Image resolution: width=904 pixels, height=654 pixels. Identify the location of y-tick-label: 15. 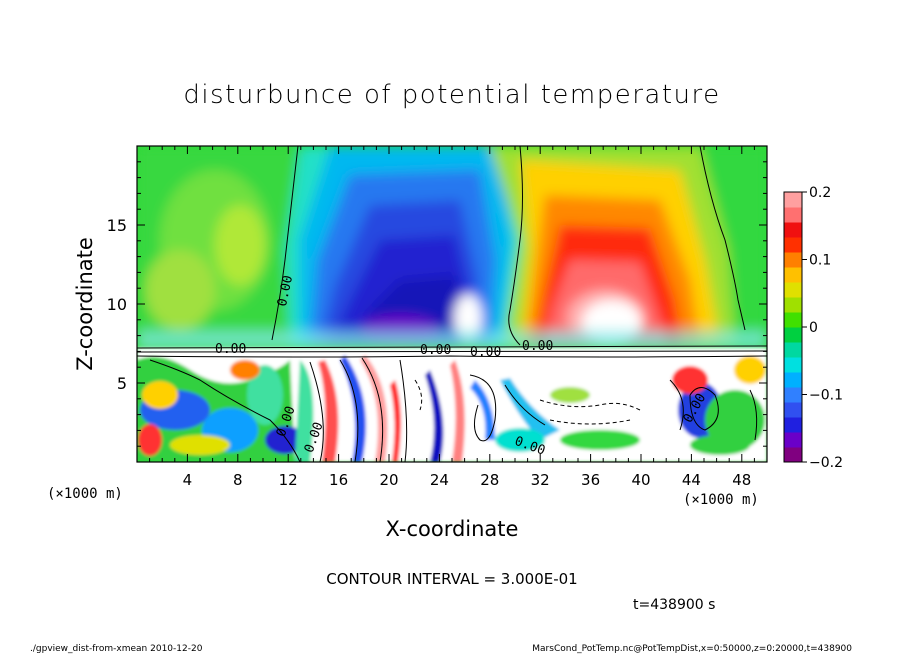
(117, 225).